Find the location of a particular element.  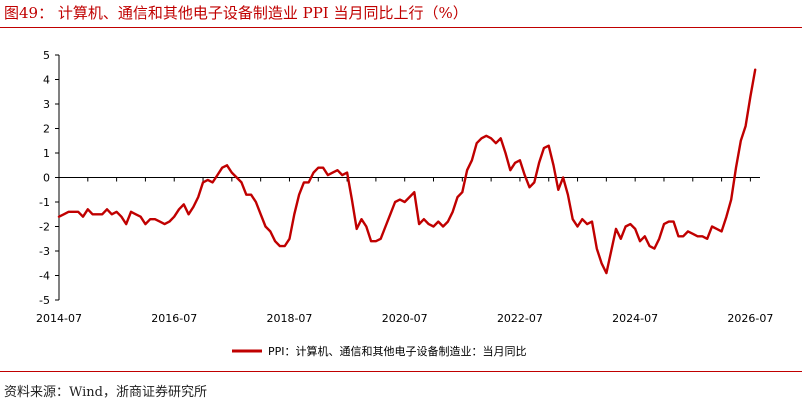

legend-label: PPI：计算机、通信和其他电子设备制造业：当月同比 is located at coordinates (397, 351).